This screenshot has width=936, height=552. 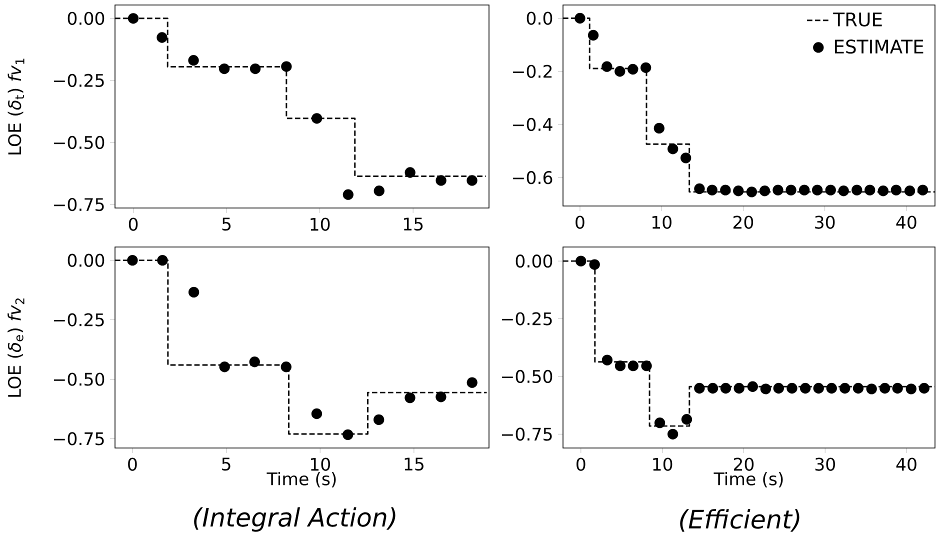 I want to click on y-tick-label: −0.4, so click(x=532, y=125).